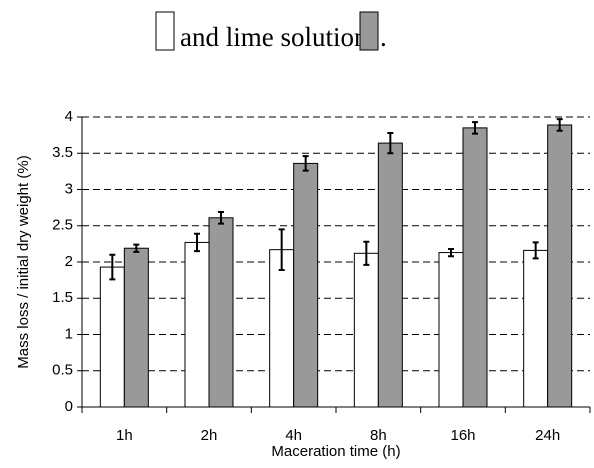 The height and width of the screenshot is (468, 594). I want to click on x-tick-label: 24h, so click(547, 435).